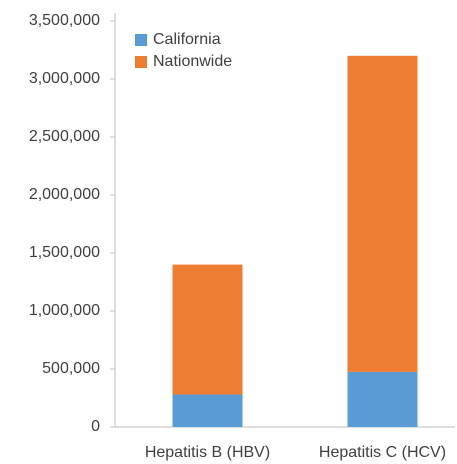 The height and width of the screenshot is (464, 457). I want to click on y-tick-label: 2,000,000, so click(64, 194).